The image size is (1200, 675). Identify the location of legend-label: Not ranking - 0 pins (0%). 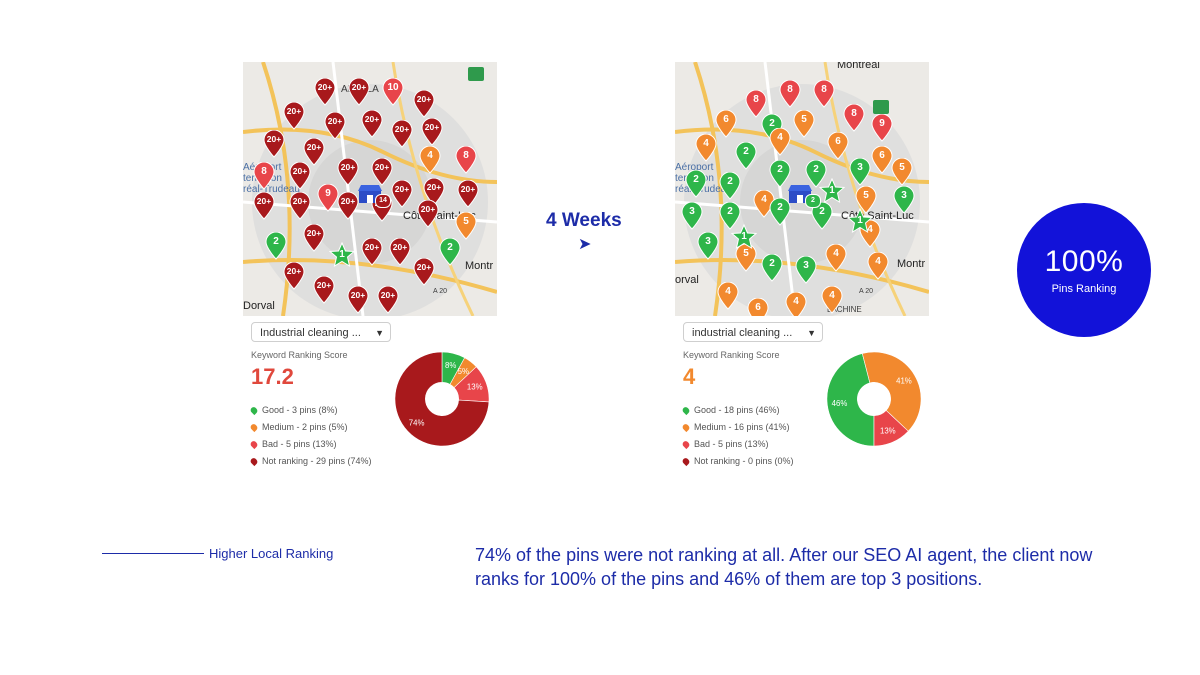
(744, 461).